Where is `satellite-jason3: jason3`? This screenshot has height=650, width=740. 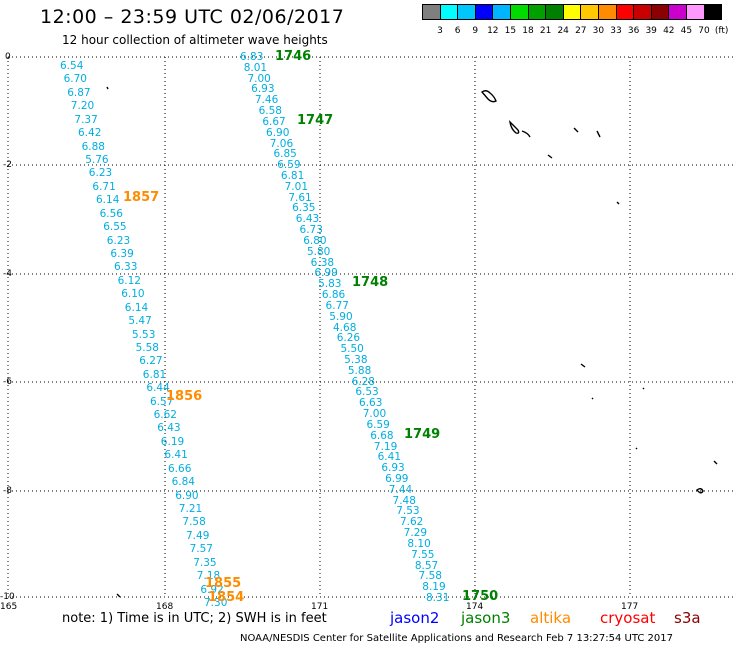
satellite-jason3: jason3 is located at coordinates (486, 618).